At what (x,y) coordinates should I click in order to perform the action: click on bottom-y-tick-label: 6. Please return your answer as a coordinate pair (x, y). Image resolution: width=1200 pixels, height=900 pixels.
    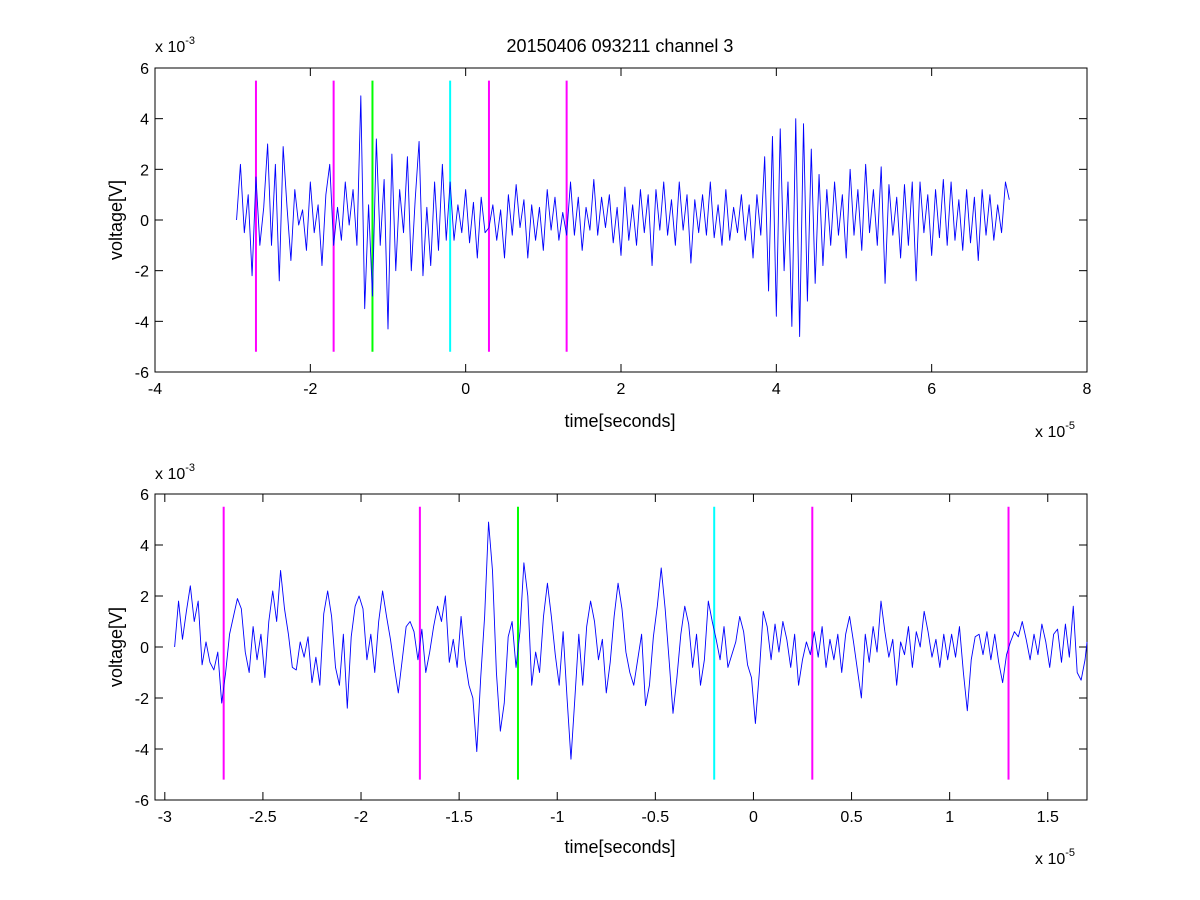
    Looking at the image, I should click on (144, 495).